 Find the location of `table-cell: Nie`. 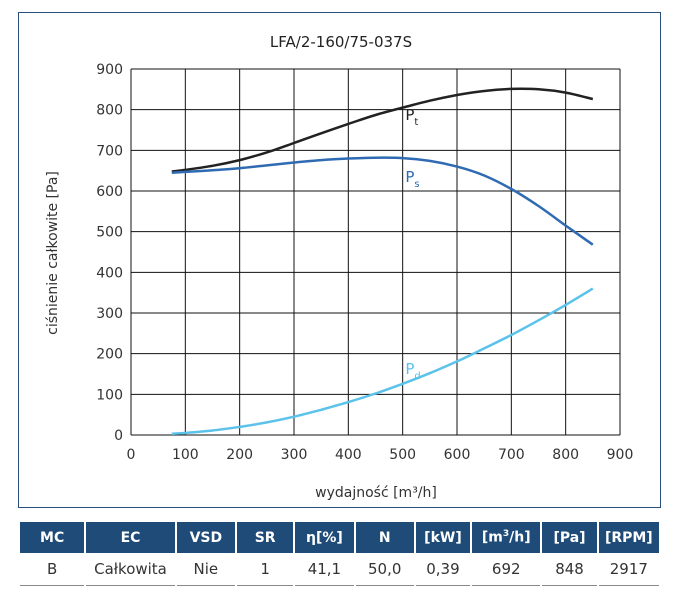

table-cell: Nie is located at coordinates (205, 569).